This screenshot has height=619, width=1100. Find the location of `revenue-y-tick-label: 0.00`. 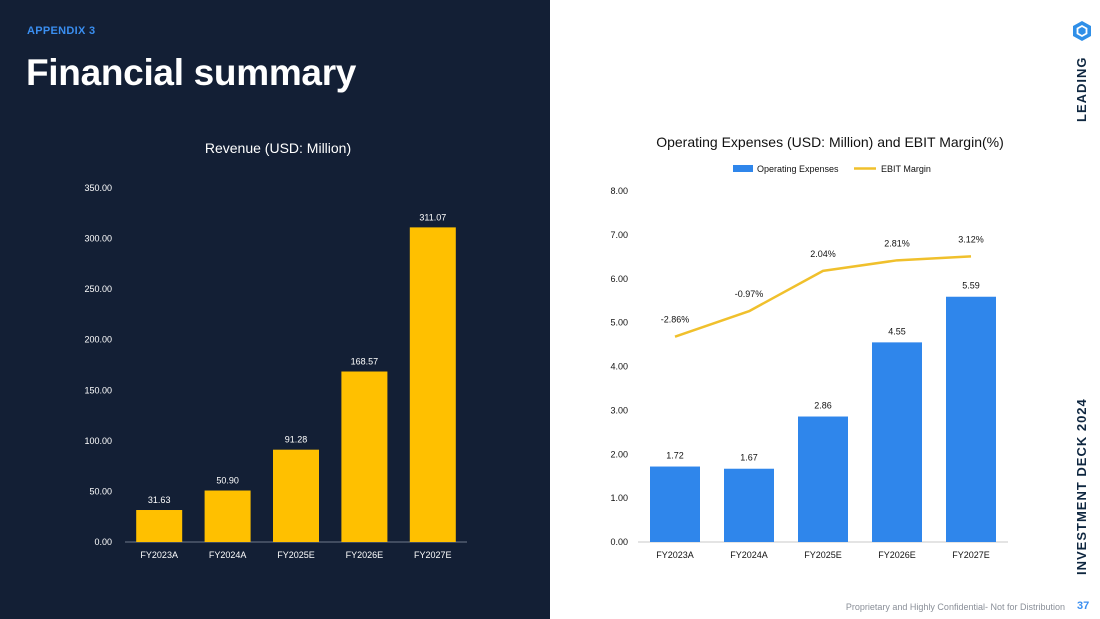

revenue-y-tick-label: 0.00 is located at coordinates (103, 542).